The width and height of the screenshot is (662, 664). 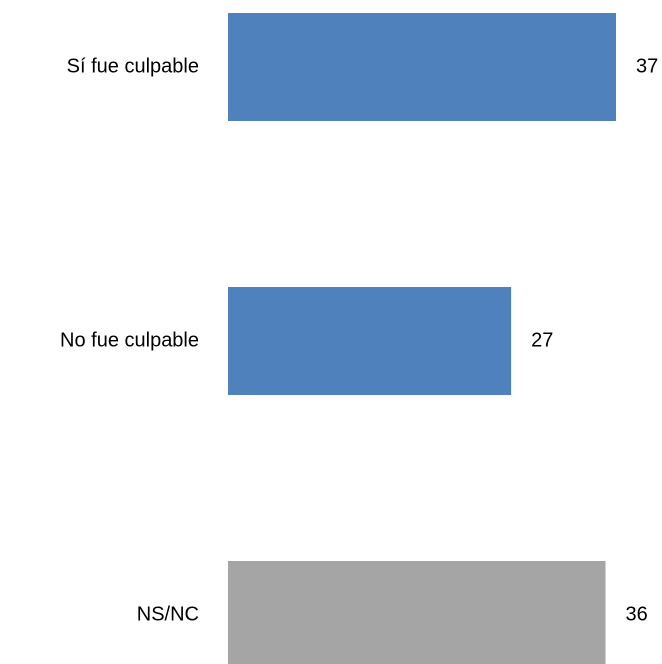 What do you see at coordinates (422, 67) in the screenshot?
I see `bar-si-fue-culpable` at bounding box center [422, 67].